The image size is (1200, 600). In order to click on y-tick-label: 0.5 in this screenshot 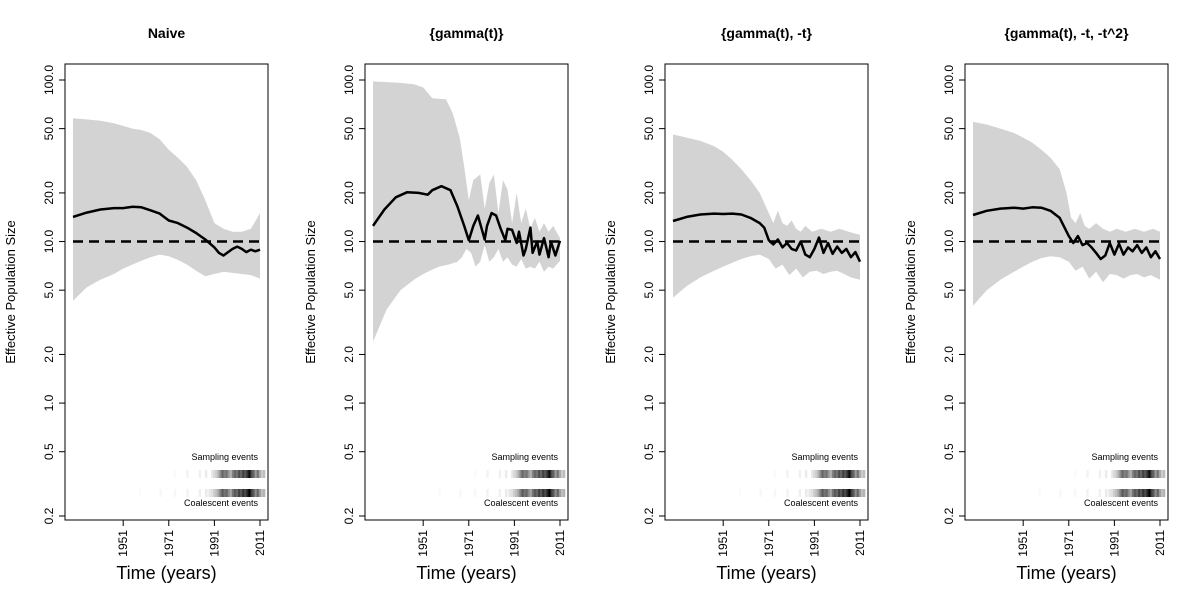, I will do `click(349, 451)`.